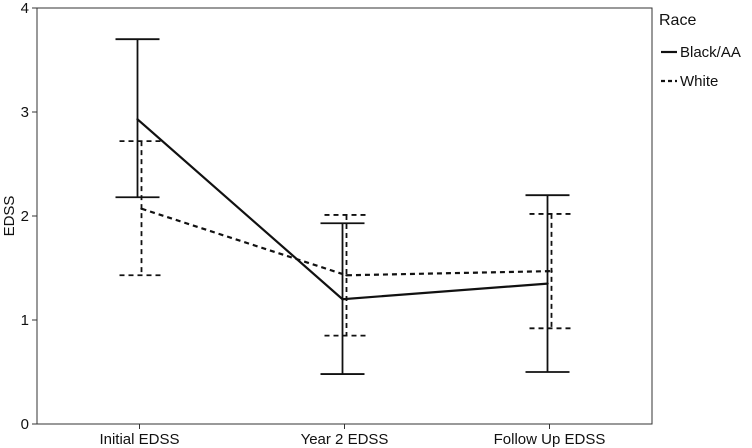 The image size is (752, 448). What do you see at coordinates (346, 242) in the screenshot?
I see `series-line` at bounding box center [346, 242].